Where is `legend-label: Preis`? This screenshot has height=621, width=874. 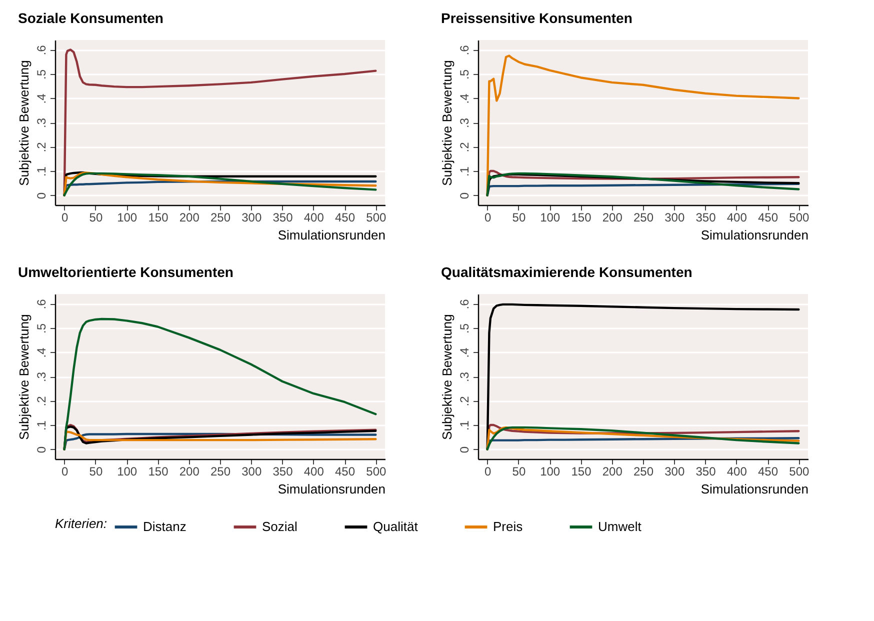 legend-label: Preis is located at coordinates (508, 526).